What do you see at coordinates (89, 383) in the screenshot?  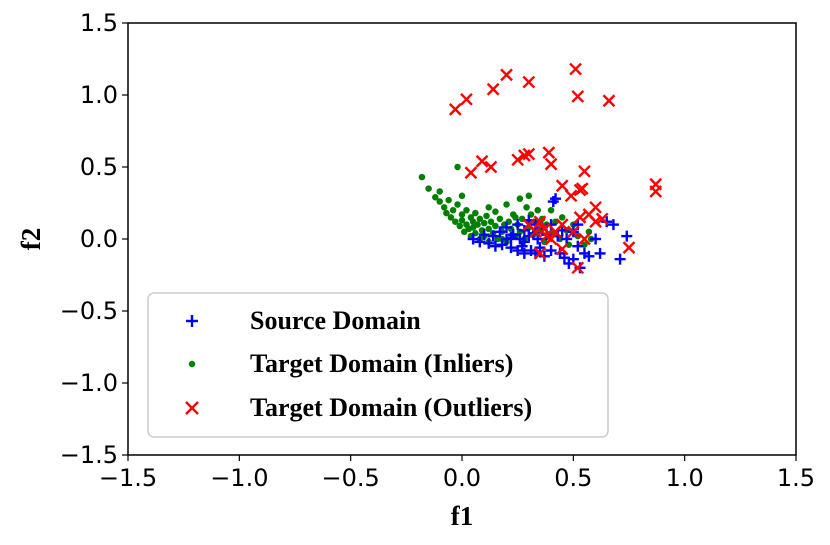 I see `y-tick-label: −1.0` at bounding box center [89, 383].